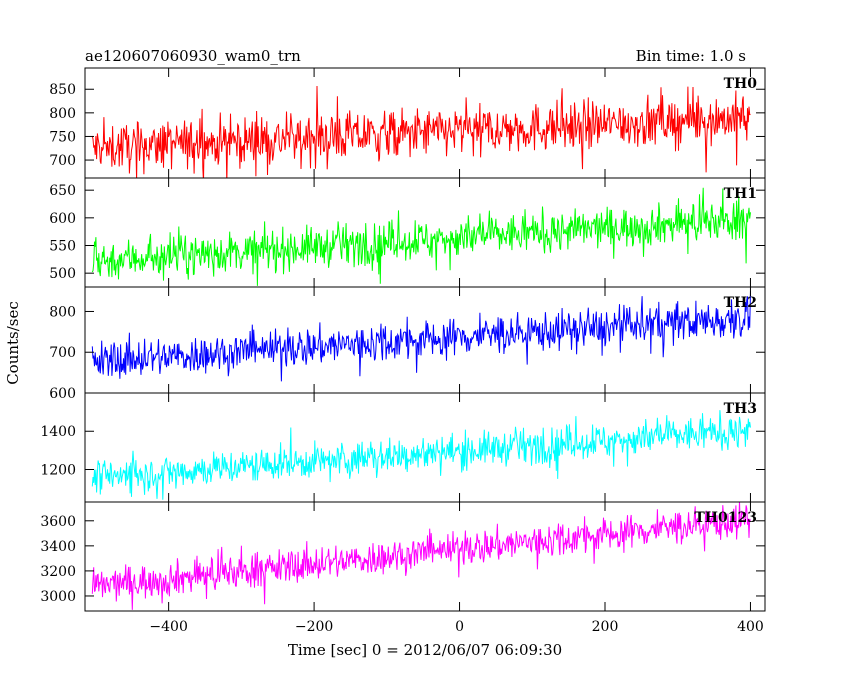  I want to click on panel-name-th3: TH3, so click(740, 409).